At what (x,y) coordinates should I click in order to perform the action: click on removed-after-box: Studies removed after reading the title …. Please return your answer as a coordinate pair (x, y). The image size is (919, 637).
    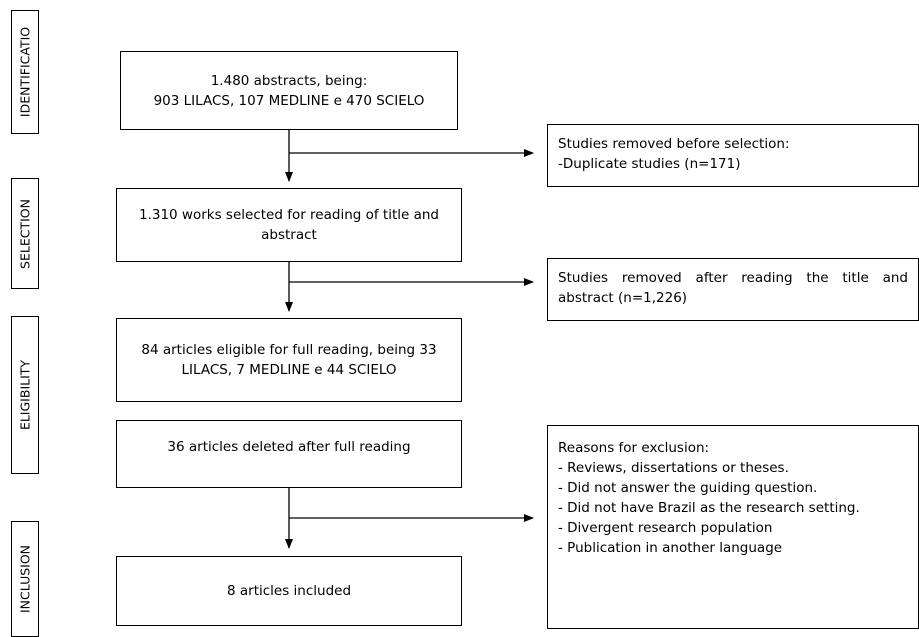
    Looking at the image, I should click on (733, 289).